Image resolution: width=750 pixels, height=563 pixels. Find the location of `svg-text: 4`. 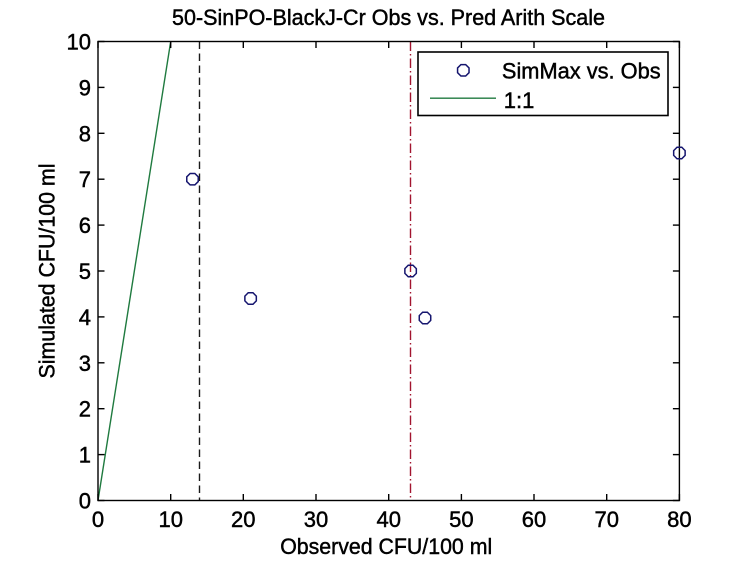

svg-text: 4 is located at coordinates (85, 317).